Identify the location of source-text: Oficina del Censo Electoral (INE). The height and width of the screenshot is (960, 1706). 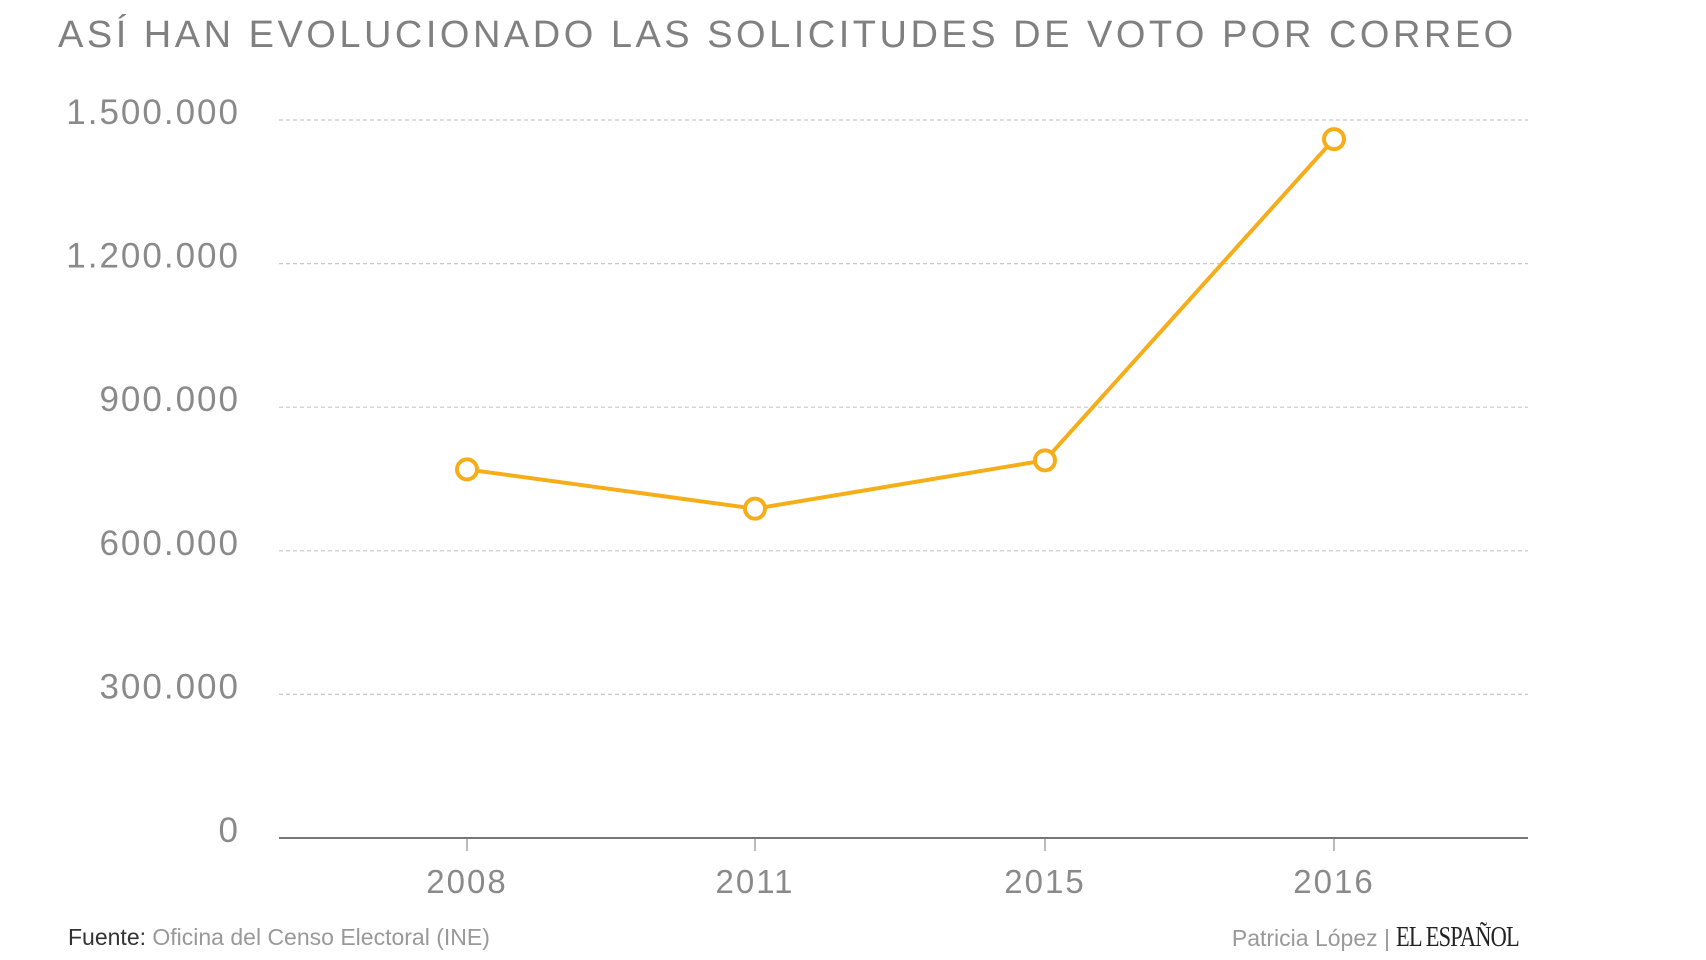
(321, 937).